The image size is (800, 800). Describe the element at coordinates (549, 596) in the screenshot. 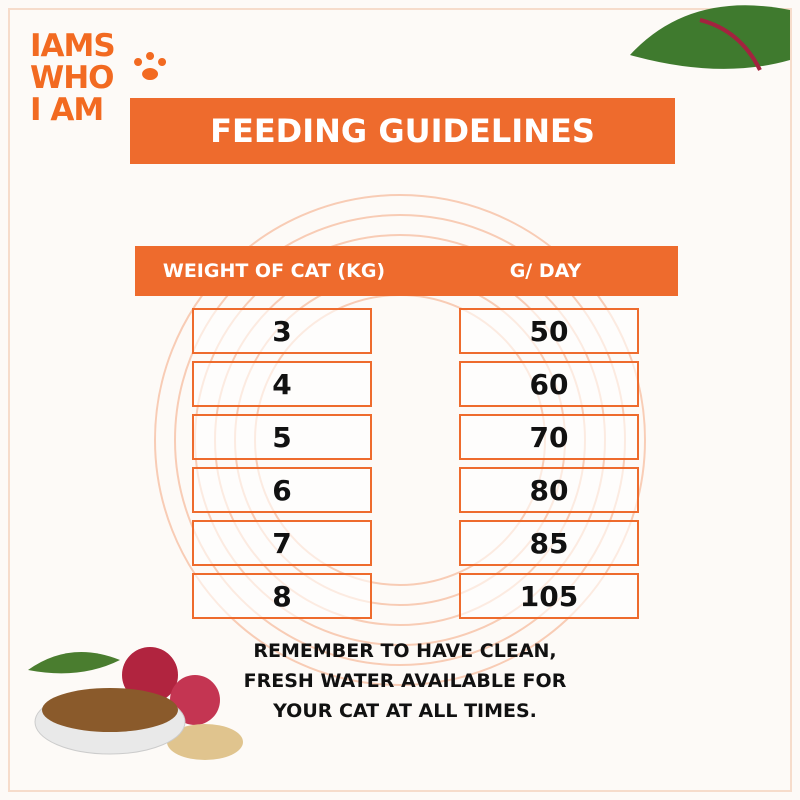

I see `table-cell: 105` at that location.